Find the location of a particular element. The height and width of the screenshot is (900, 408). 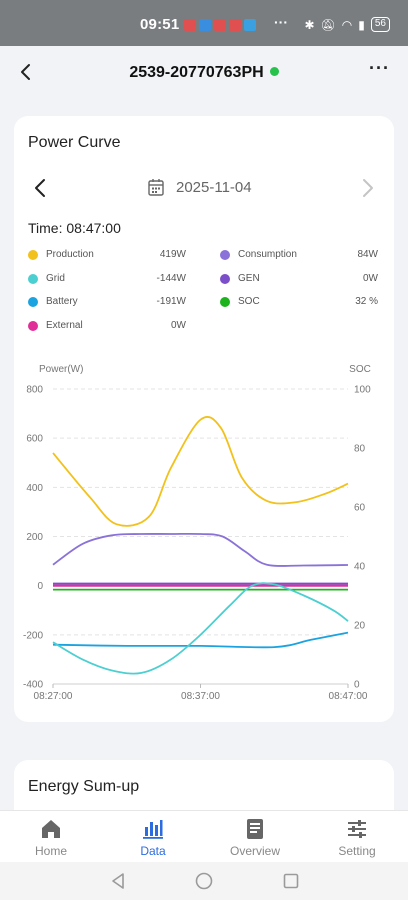

tab-data: Data is located at coordinates (153, 837).